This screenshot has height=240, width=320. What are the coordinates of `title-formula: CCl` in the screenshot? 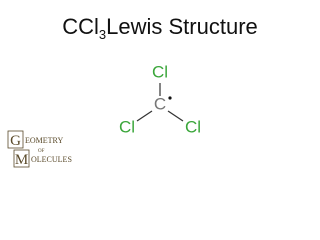 It's located at (80, 26).